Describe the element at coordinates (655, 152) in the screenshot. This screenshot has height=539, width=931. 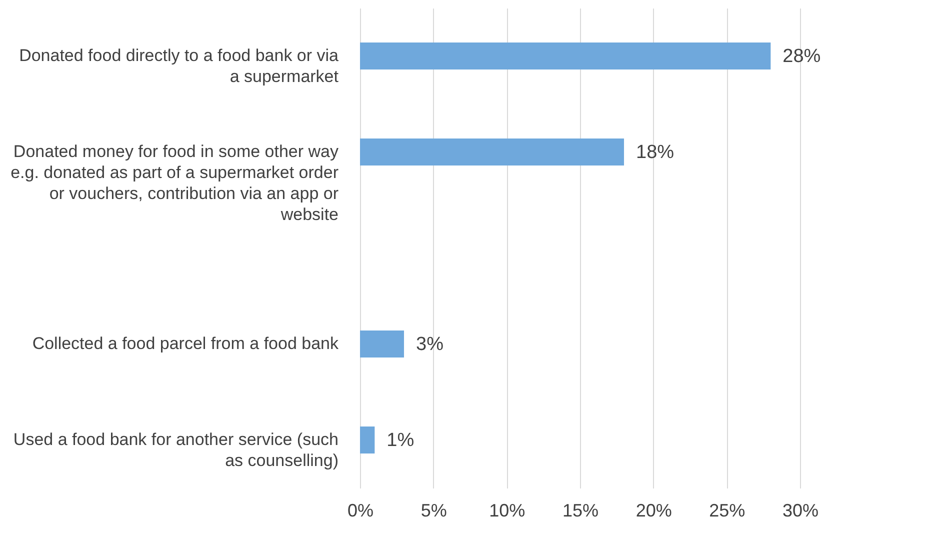
I see `data-label: 18%` at that location.